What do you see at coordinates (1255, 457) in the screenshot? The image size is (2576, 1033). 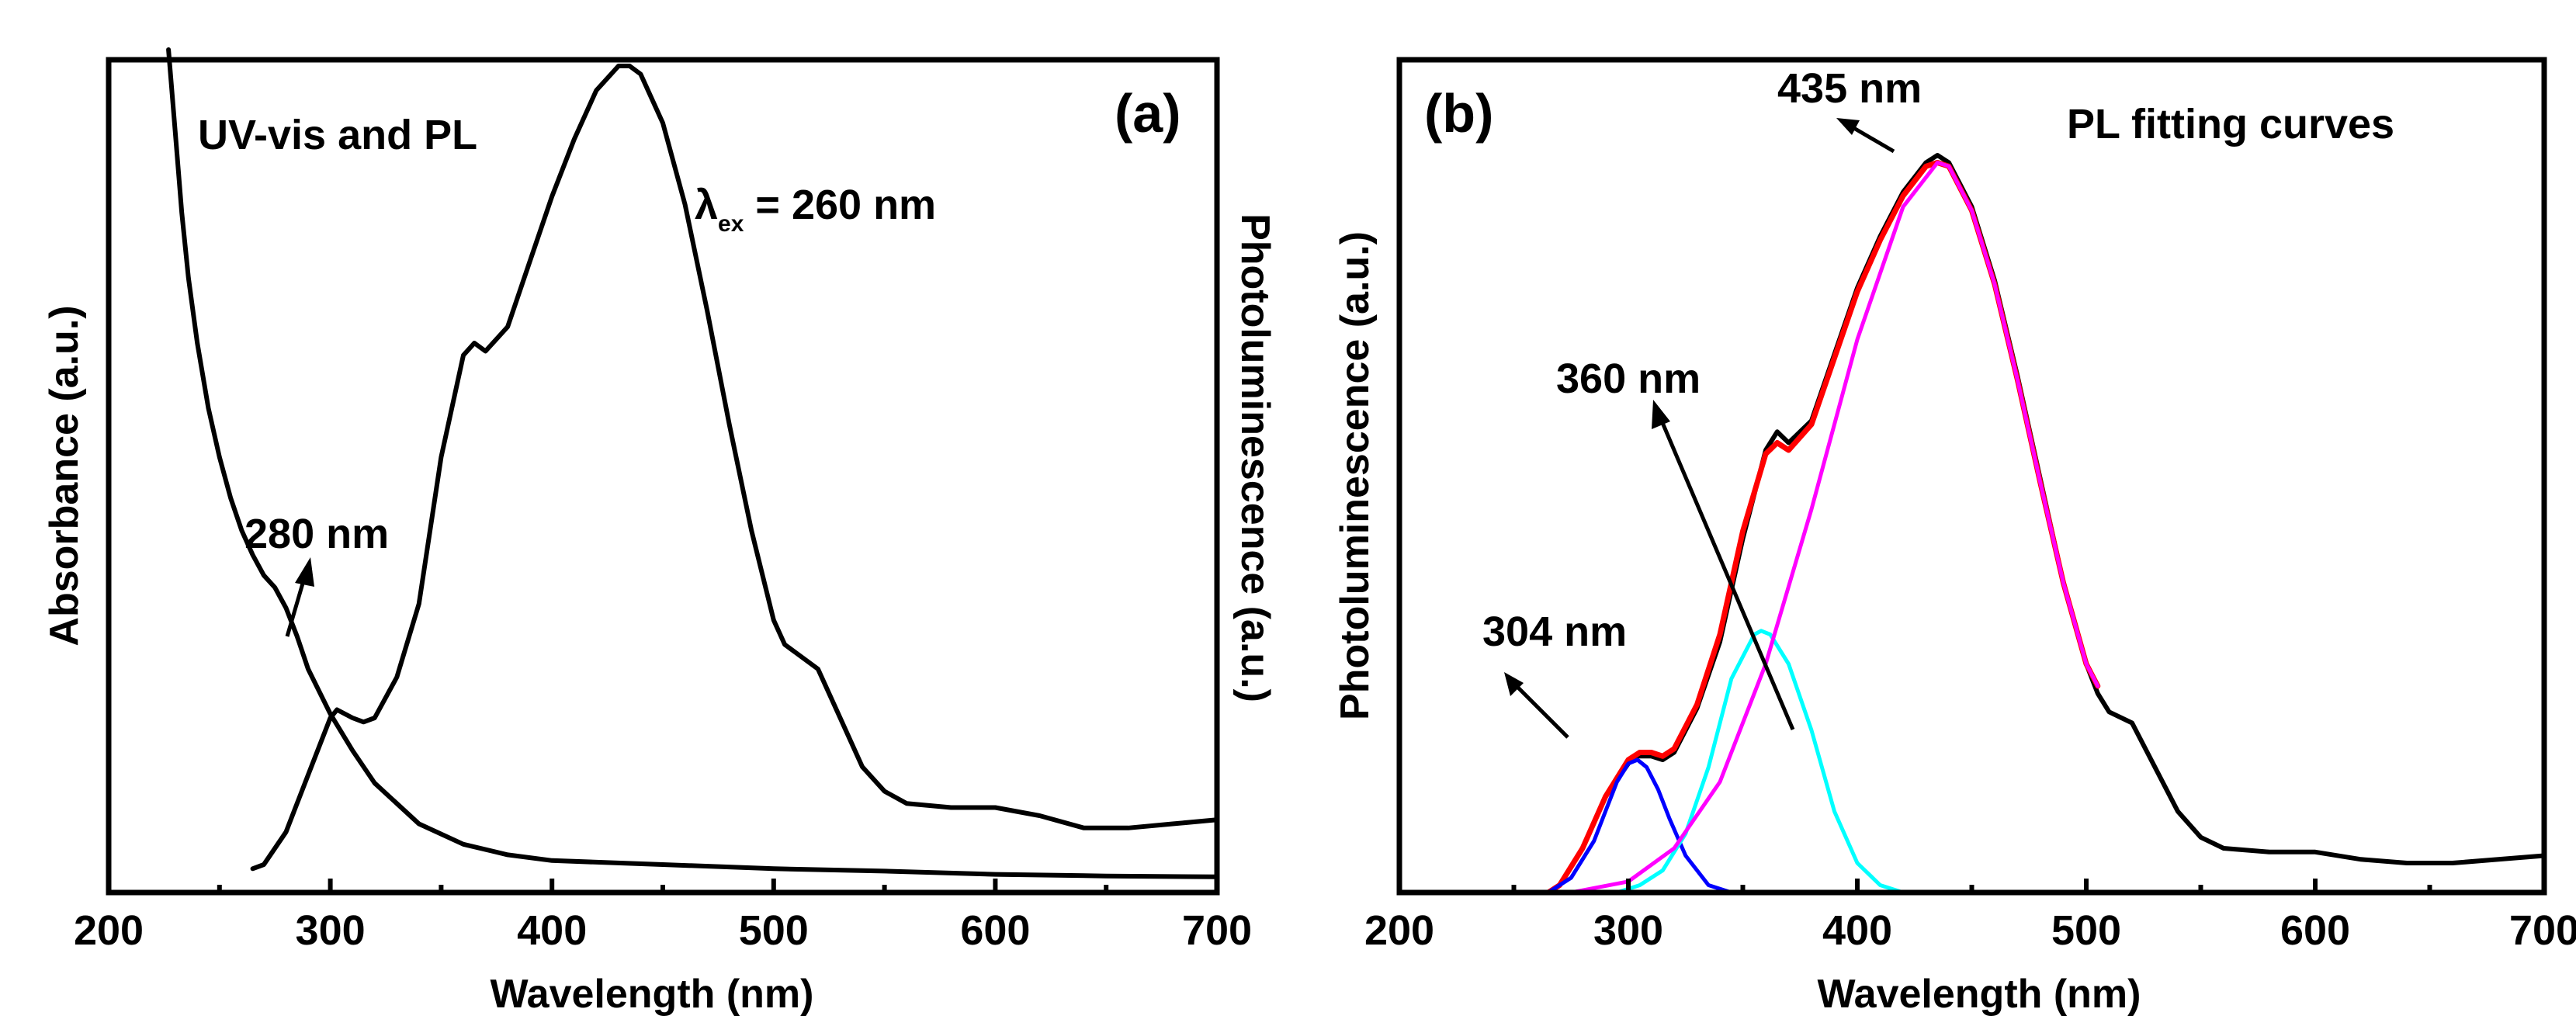 I see `panel-a-ylabel-right: Photoluminescence (a.u.)` at bounding box center [1255, 457].